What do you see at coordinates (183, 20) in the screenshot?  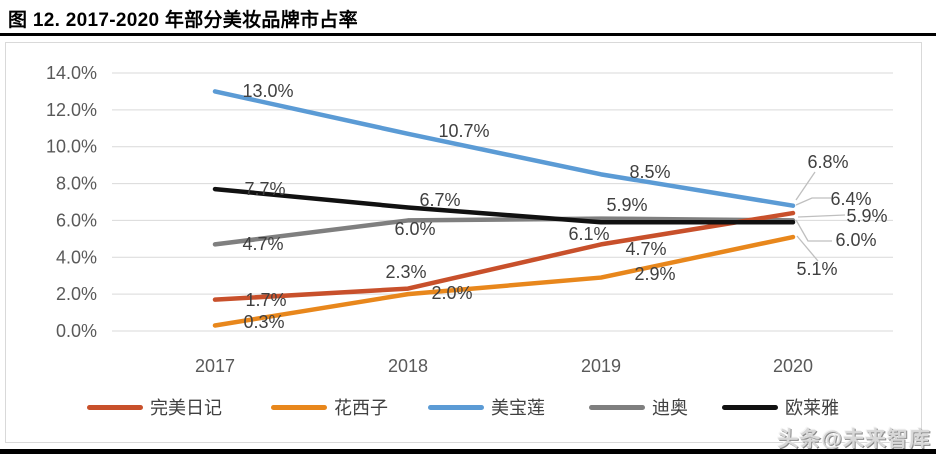 I see `figure-title: 图 12. 2017-2020 年部分美妆品牌市占率` at bounding box center [183, 20].